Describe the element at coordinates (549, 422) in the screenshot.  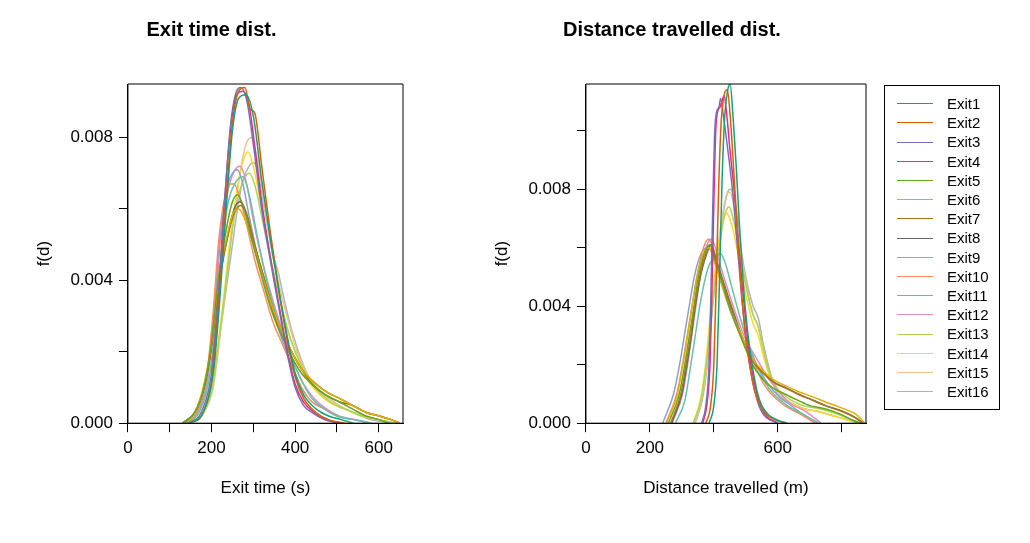
I see `y-tick-label: 0.000` at that location.